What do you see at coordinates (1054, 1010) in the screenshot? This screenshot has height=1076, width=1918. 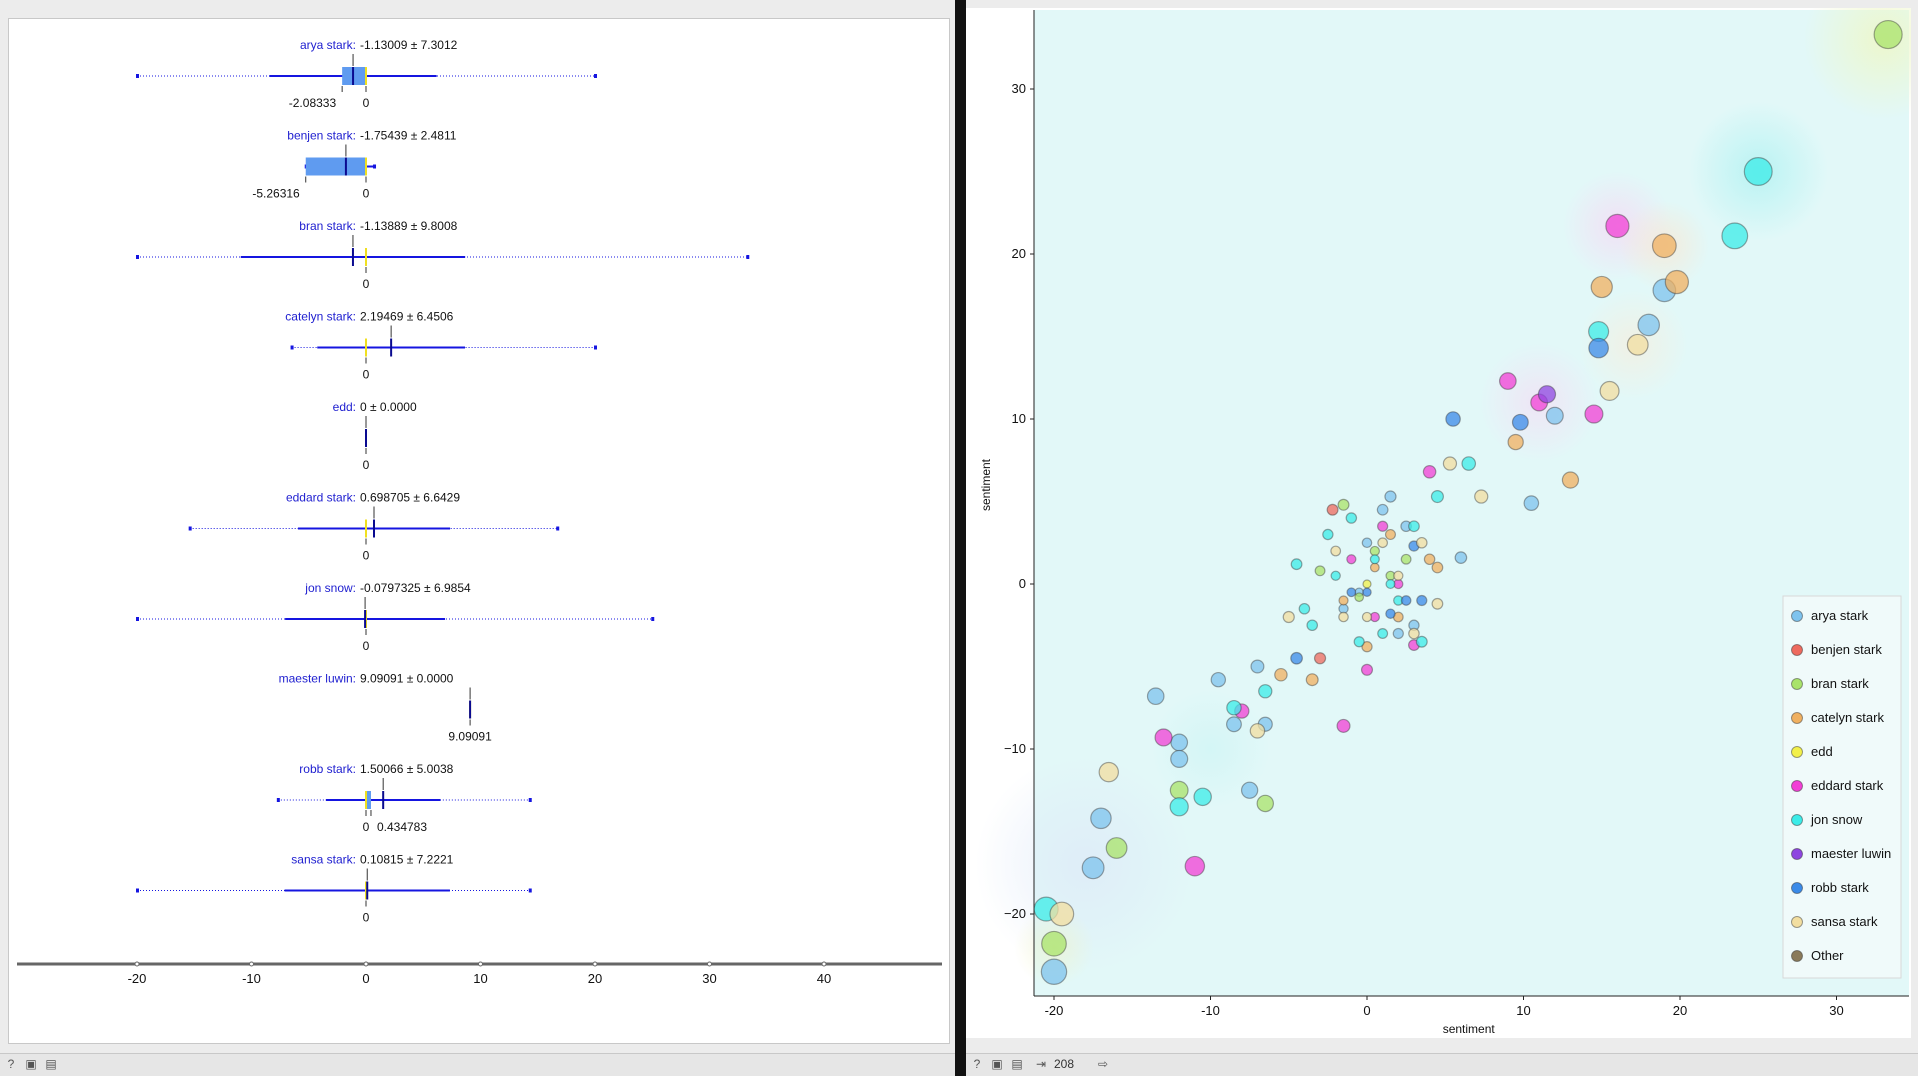 I see `scatter-x-tick-label: -20` at bounding box center [1054, 1010].